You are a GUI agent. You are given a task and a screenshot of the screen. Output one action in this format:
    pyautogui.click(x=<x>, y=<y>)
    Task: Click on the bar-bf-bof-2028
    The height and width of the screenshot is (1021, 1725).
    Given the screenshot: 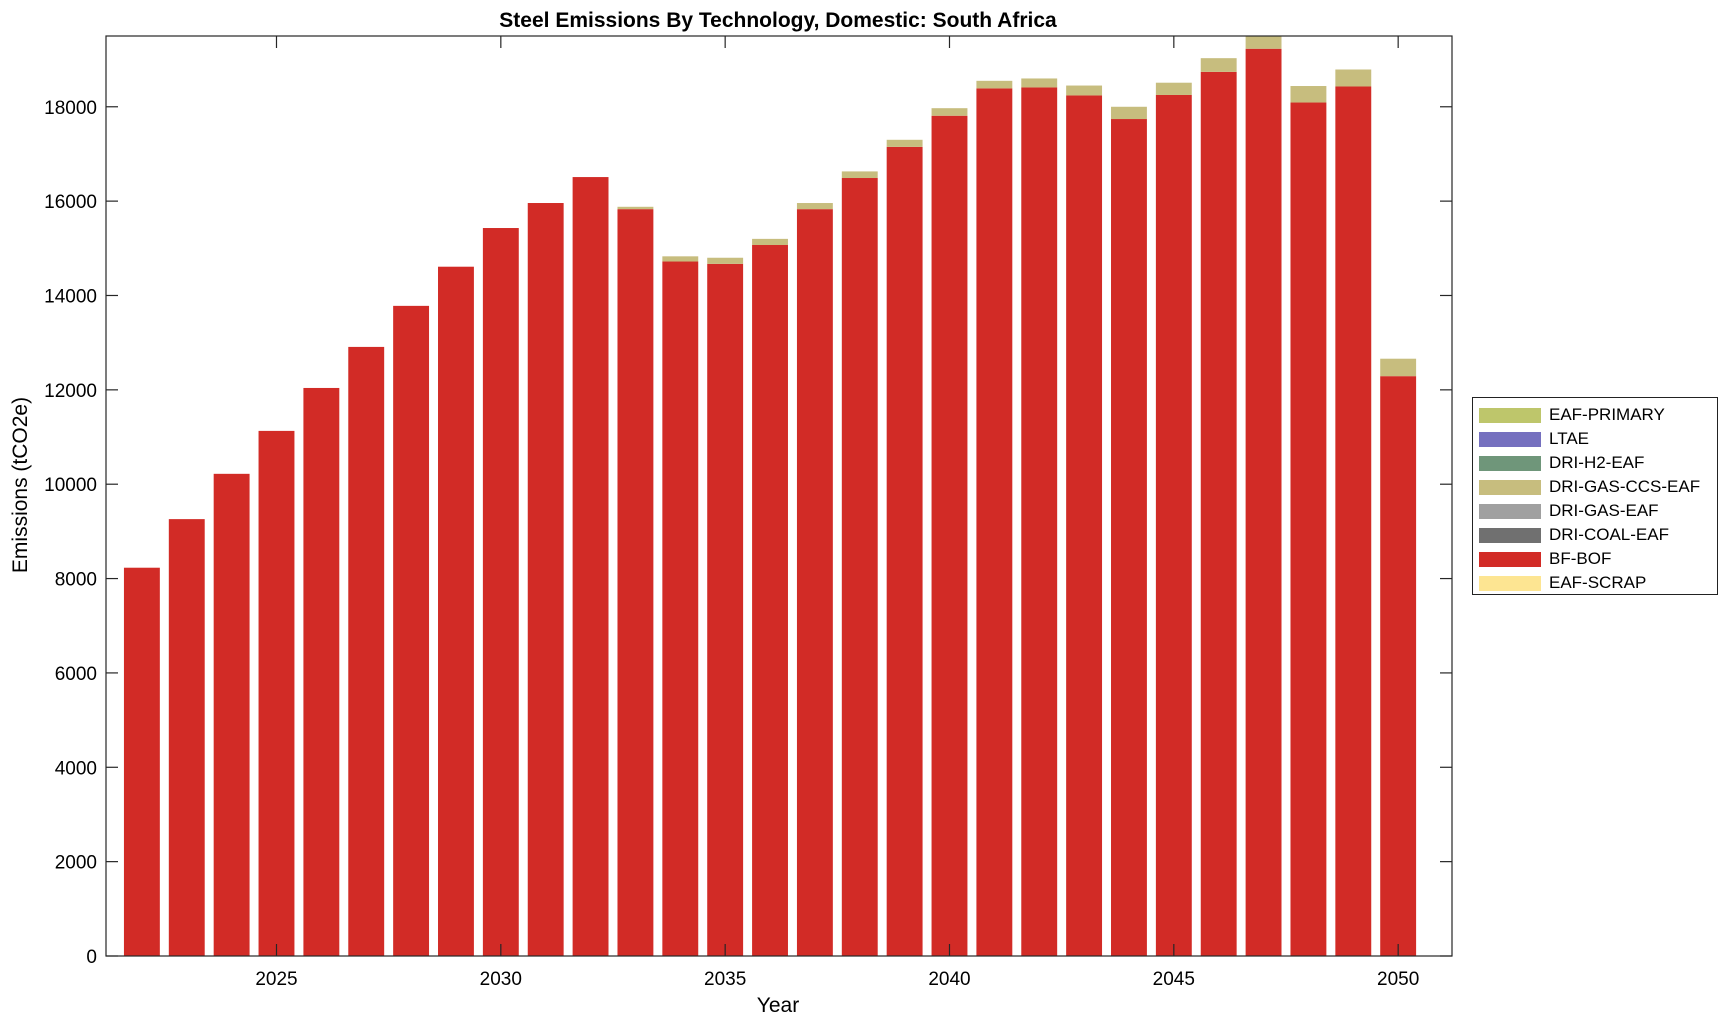 What is the action you would take?
    pyautogui.click(x=411, y=630)
    